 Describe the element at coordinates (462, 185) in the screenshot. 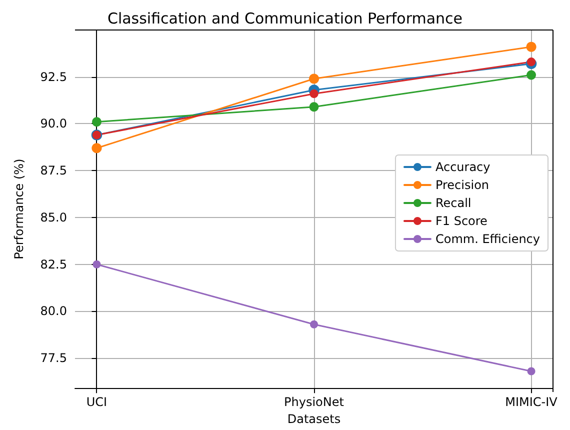

I see `legend-label: Precision` at that location.